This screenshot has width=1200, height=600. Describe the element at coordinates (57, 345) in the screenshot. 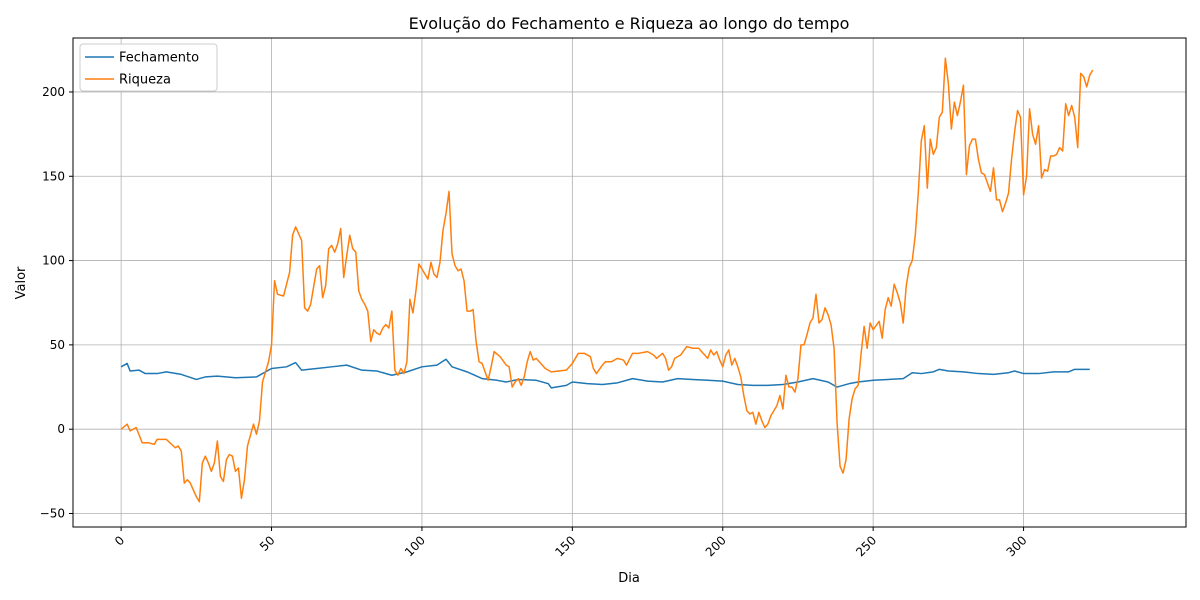

I see `y-tick-label: 50` at that location.